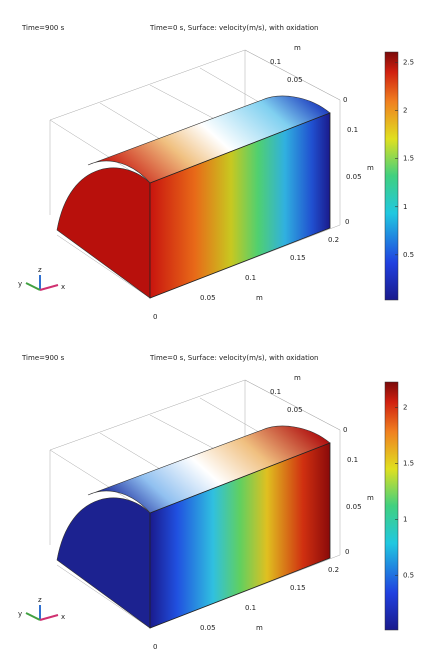 This screenshot has height=669, width=444. I want to click on colorbar-tick-label: 2.5, so click(408, 63).